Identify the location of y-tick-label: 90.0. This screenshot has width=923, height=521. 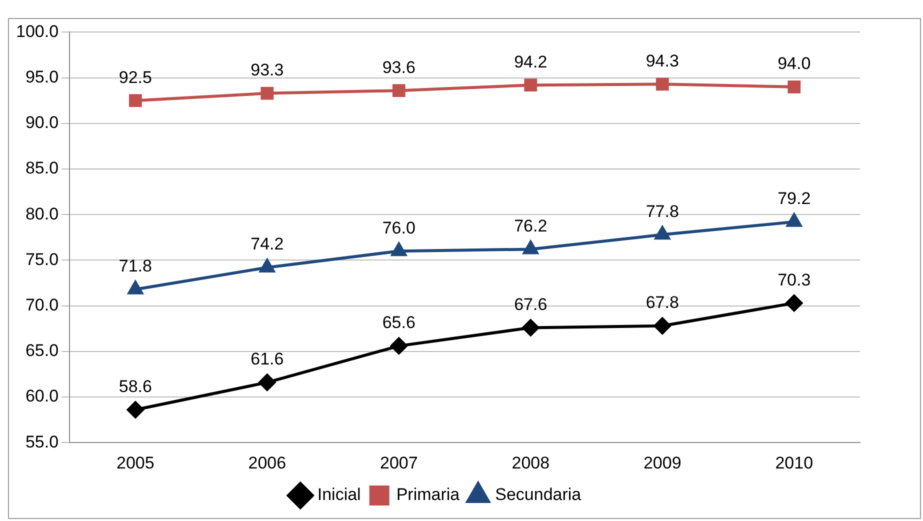
(42, 122).